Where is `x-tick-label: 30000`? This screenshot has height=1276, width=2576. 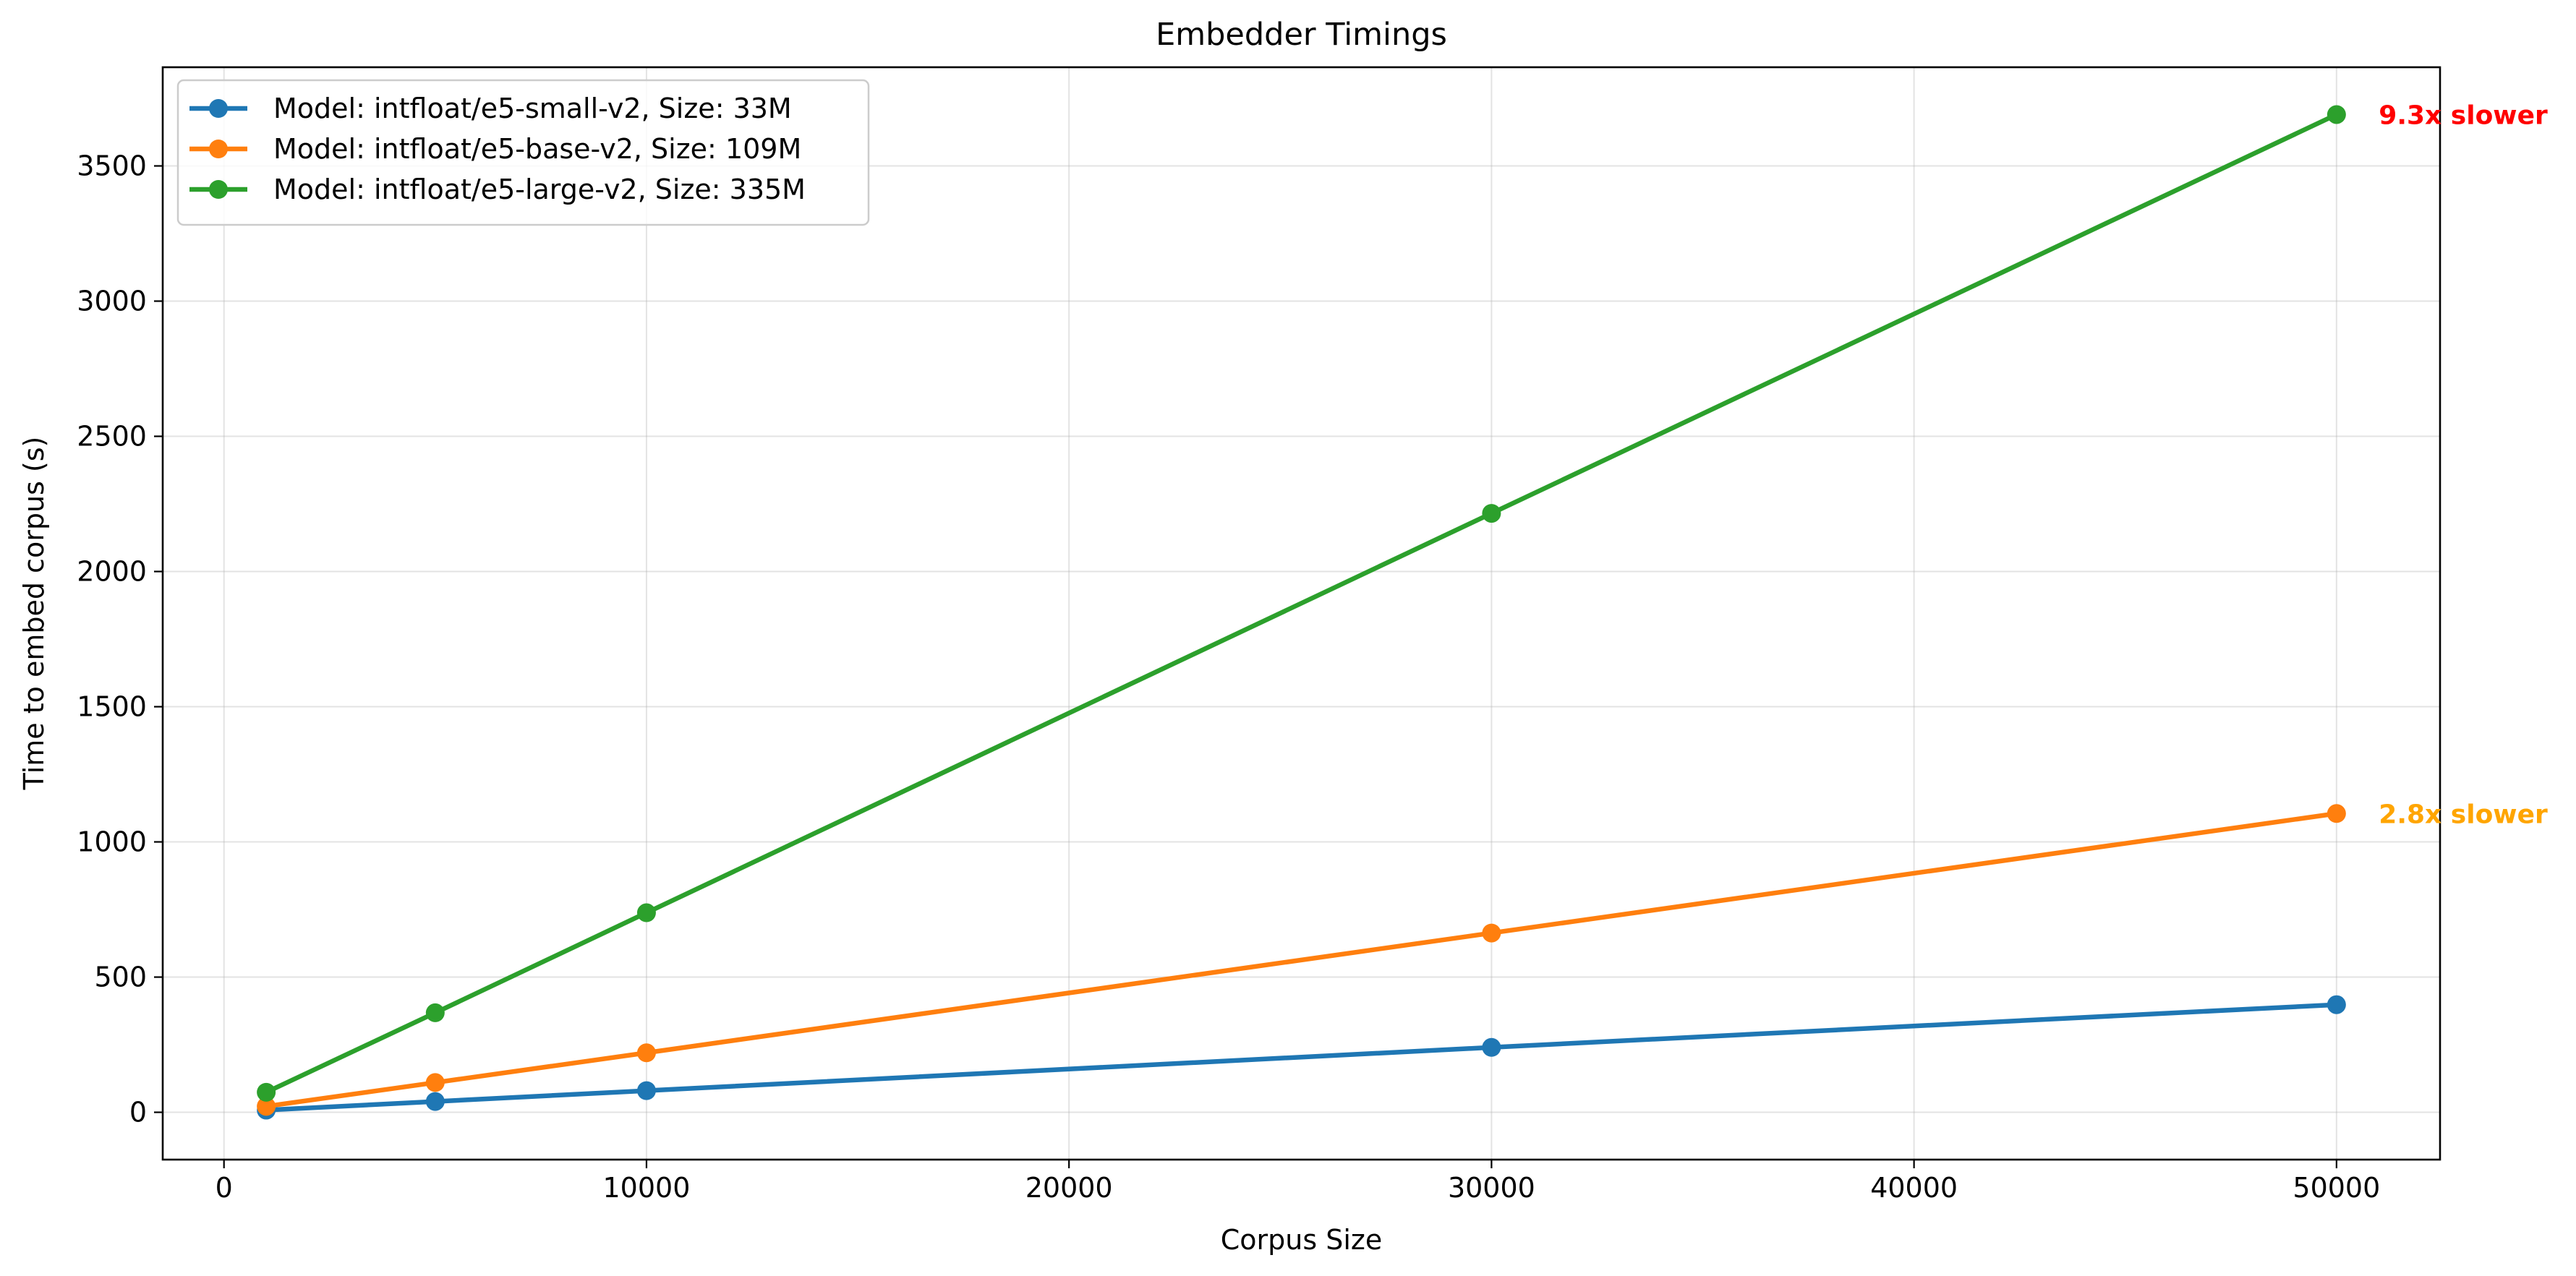 x-tick-label: 30000 is located at coordinates (1492, 1188).